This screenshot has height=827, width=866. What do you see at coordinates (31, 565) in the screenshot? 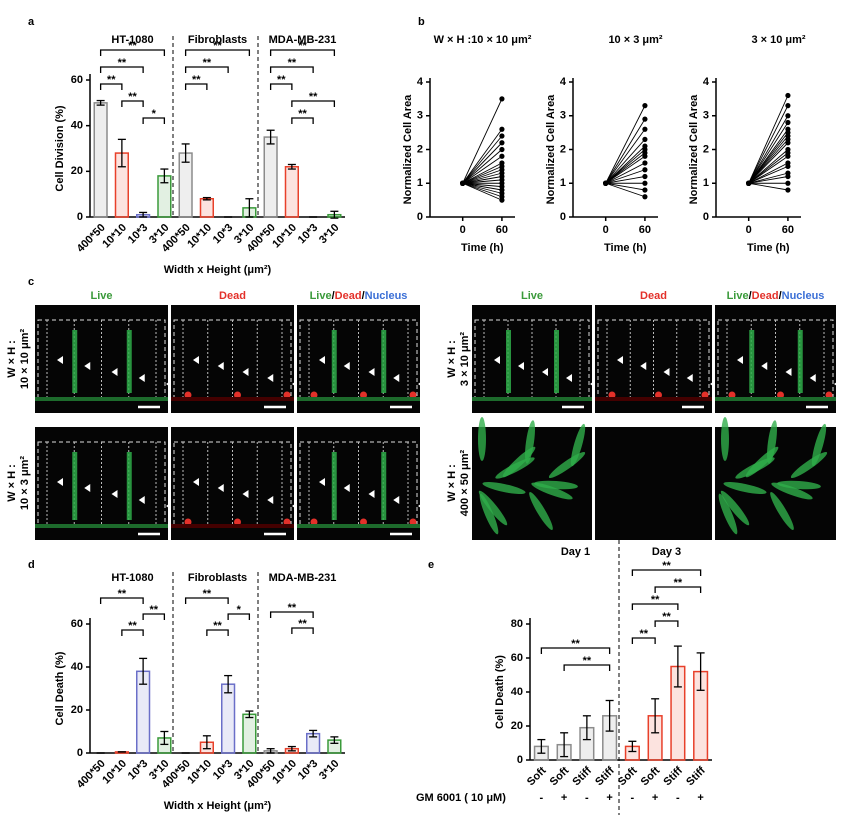
I see `panel-letter: d` at bounding box center [31, 565].